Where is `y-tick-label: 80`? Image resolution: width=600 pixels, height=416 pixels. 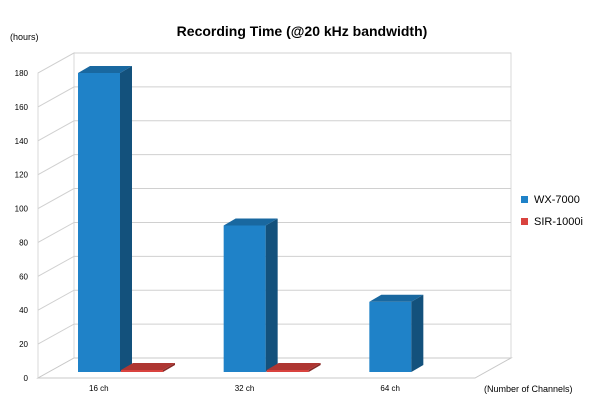
y-tick-label: 80 is located at coordinates (23, 242).